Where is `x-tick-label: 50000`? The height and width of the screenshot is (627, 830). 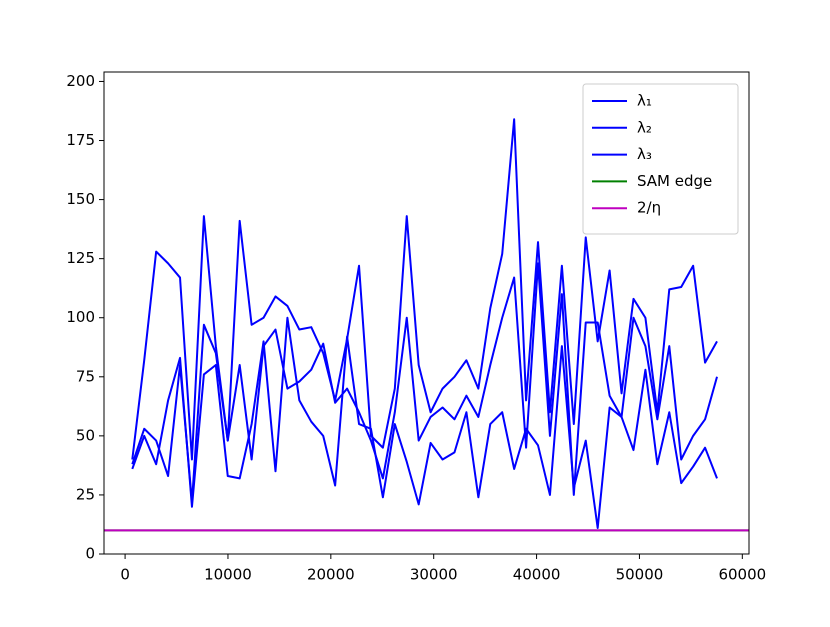
x-tick-label: 50000 is located at coordinates (640, 575).